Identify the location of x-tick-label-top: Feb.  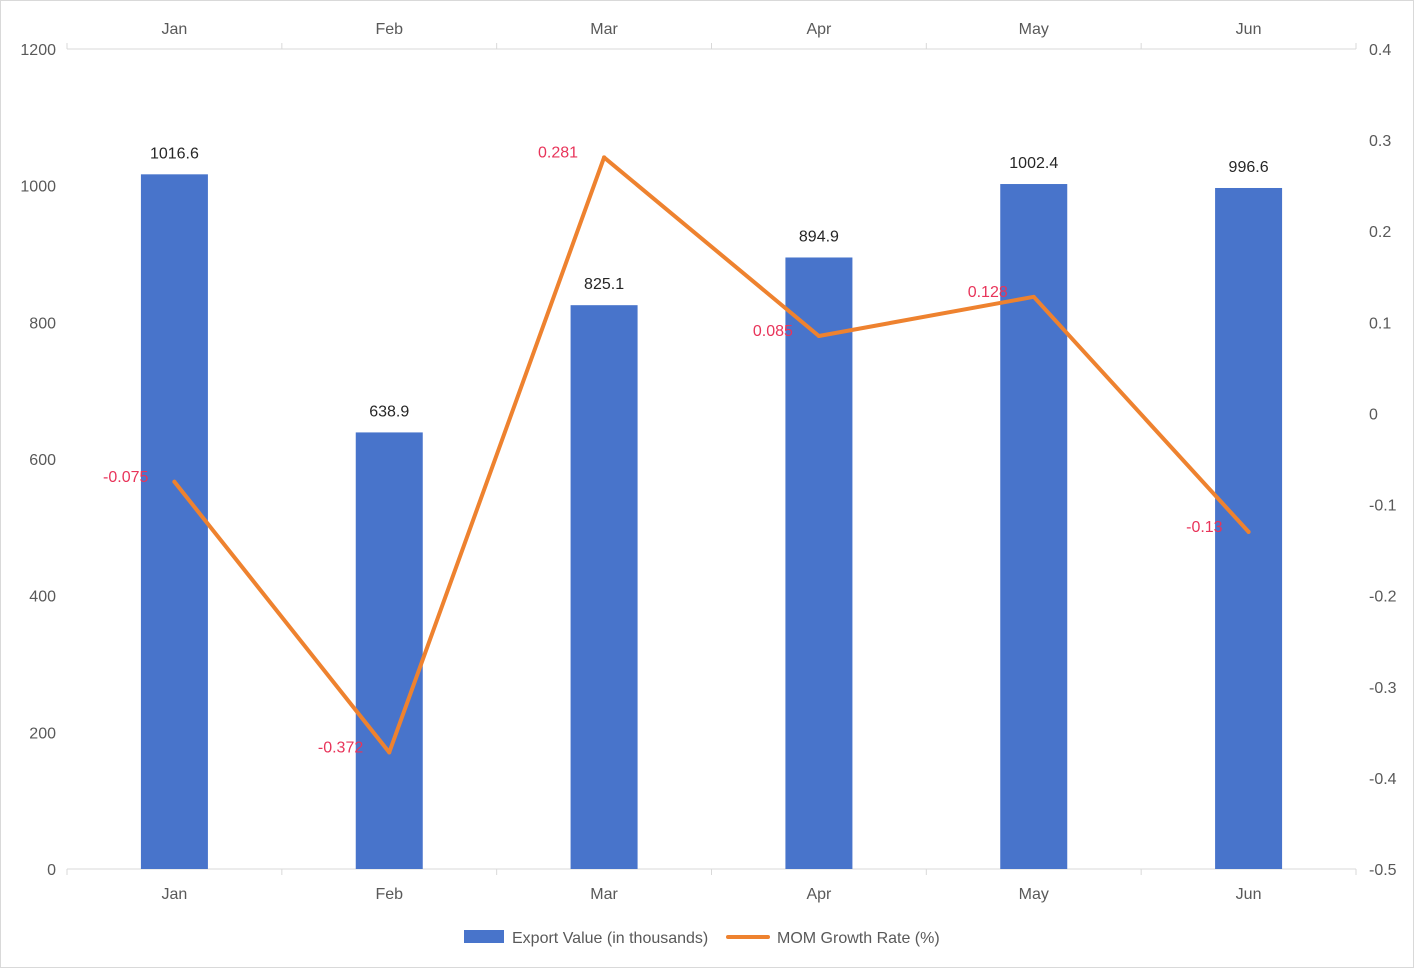
(389, 29).